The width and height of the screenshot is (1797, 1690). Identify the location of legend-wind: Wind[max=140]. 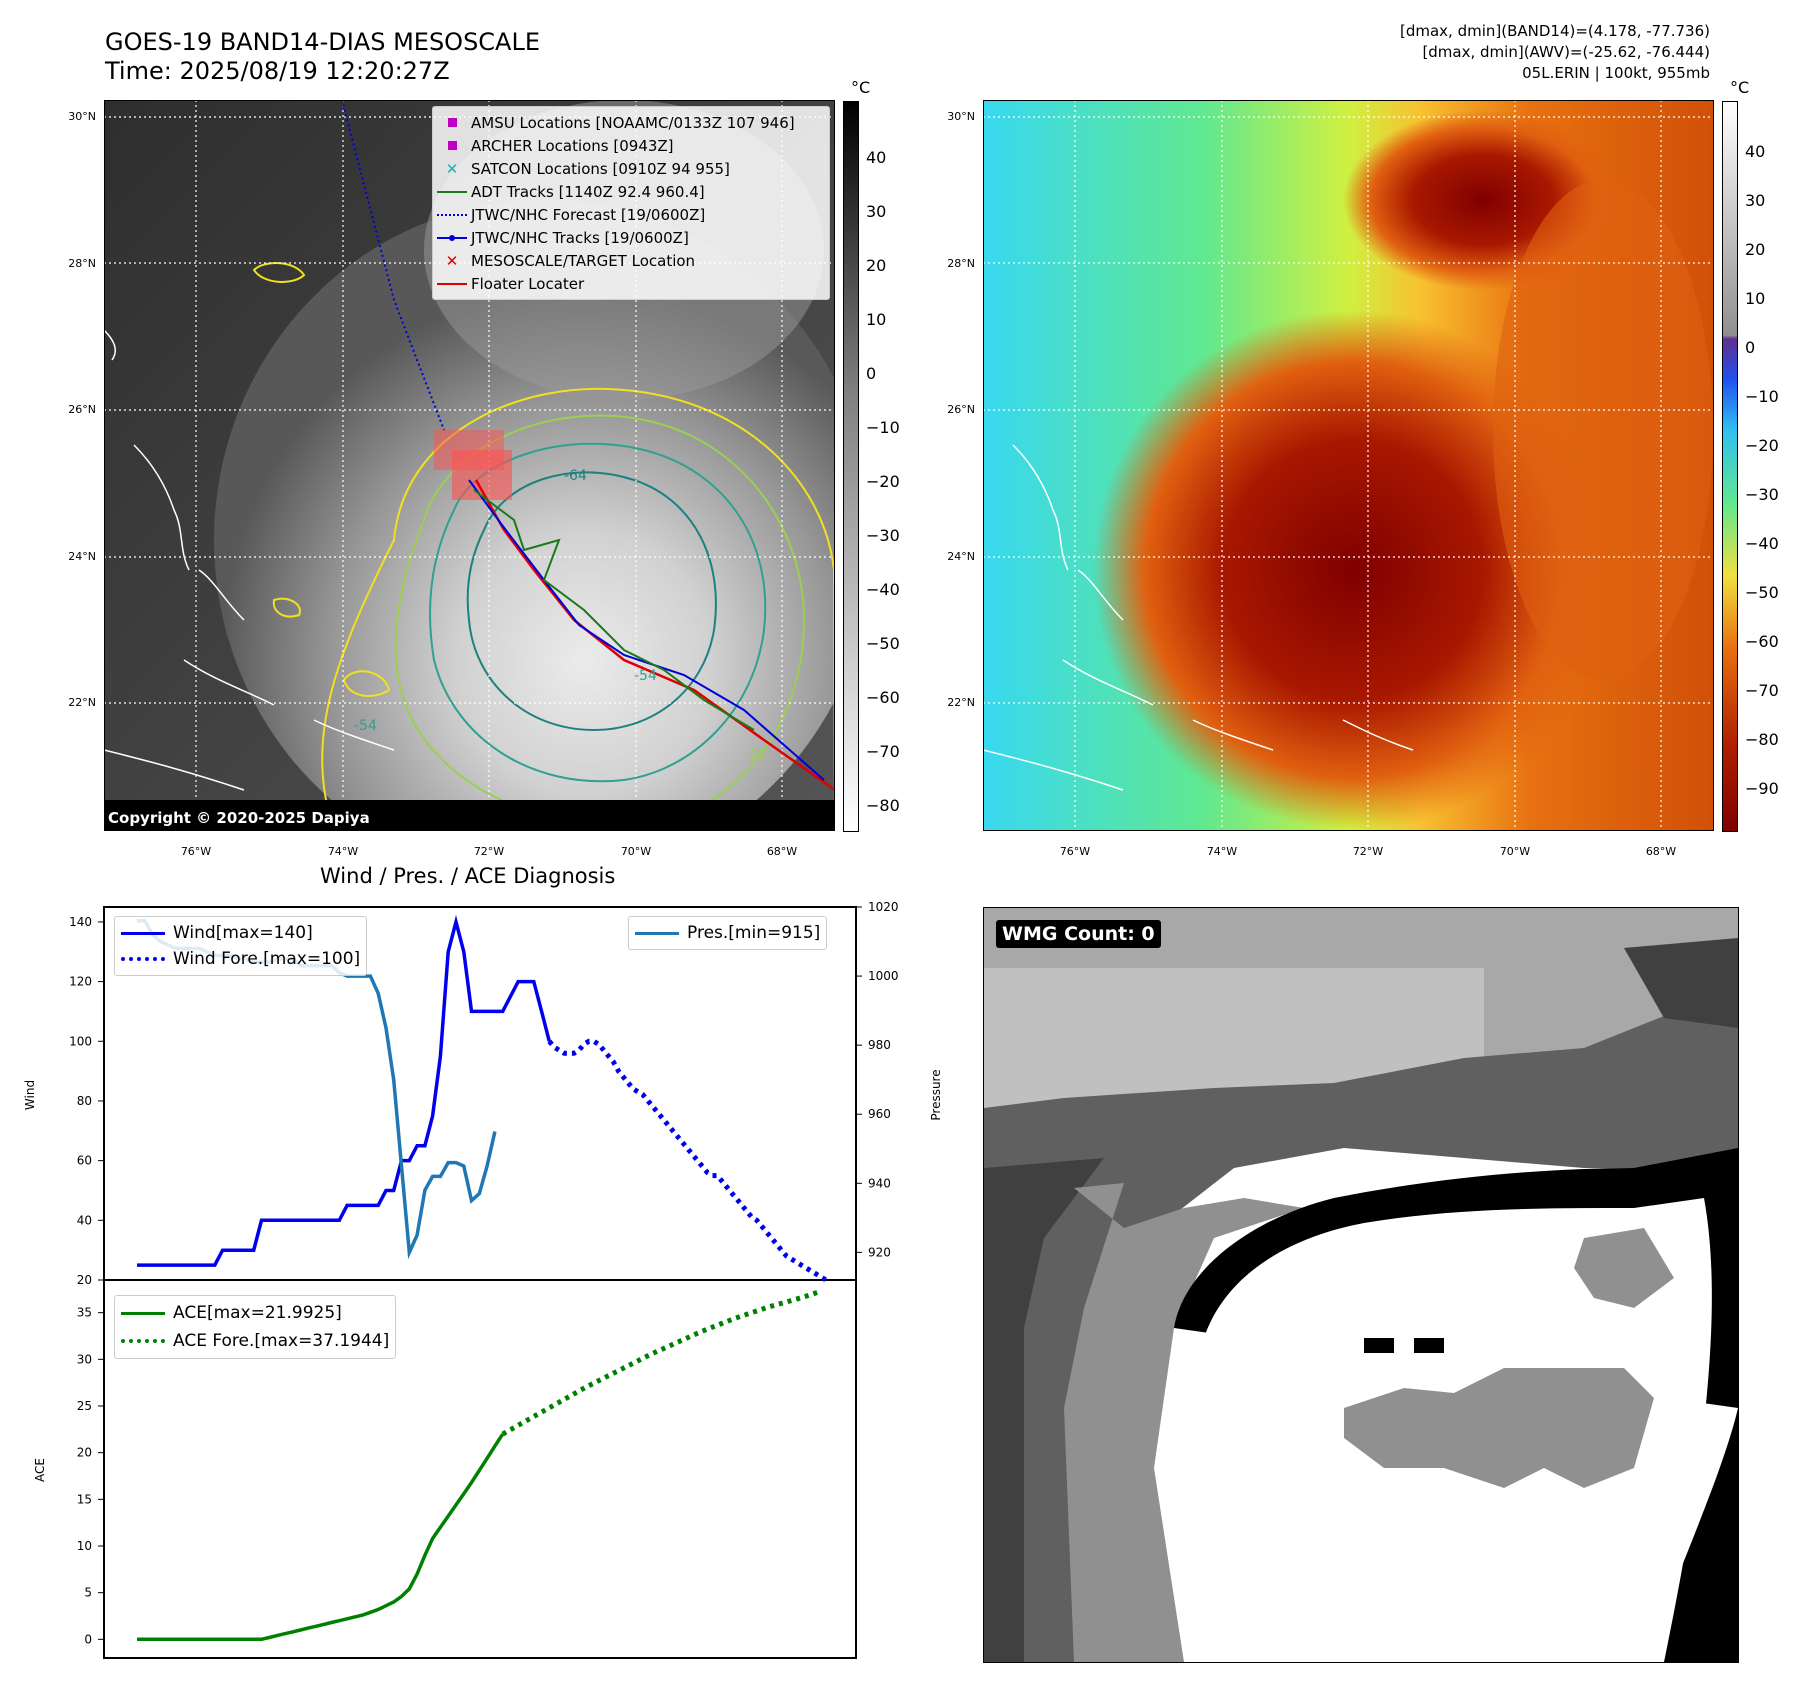
(240, 933).